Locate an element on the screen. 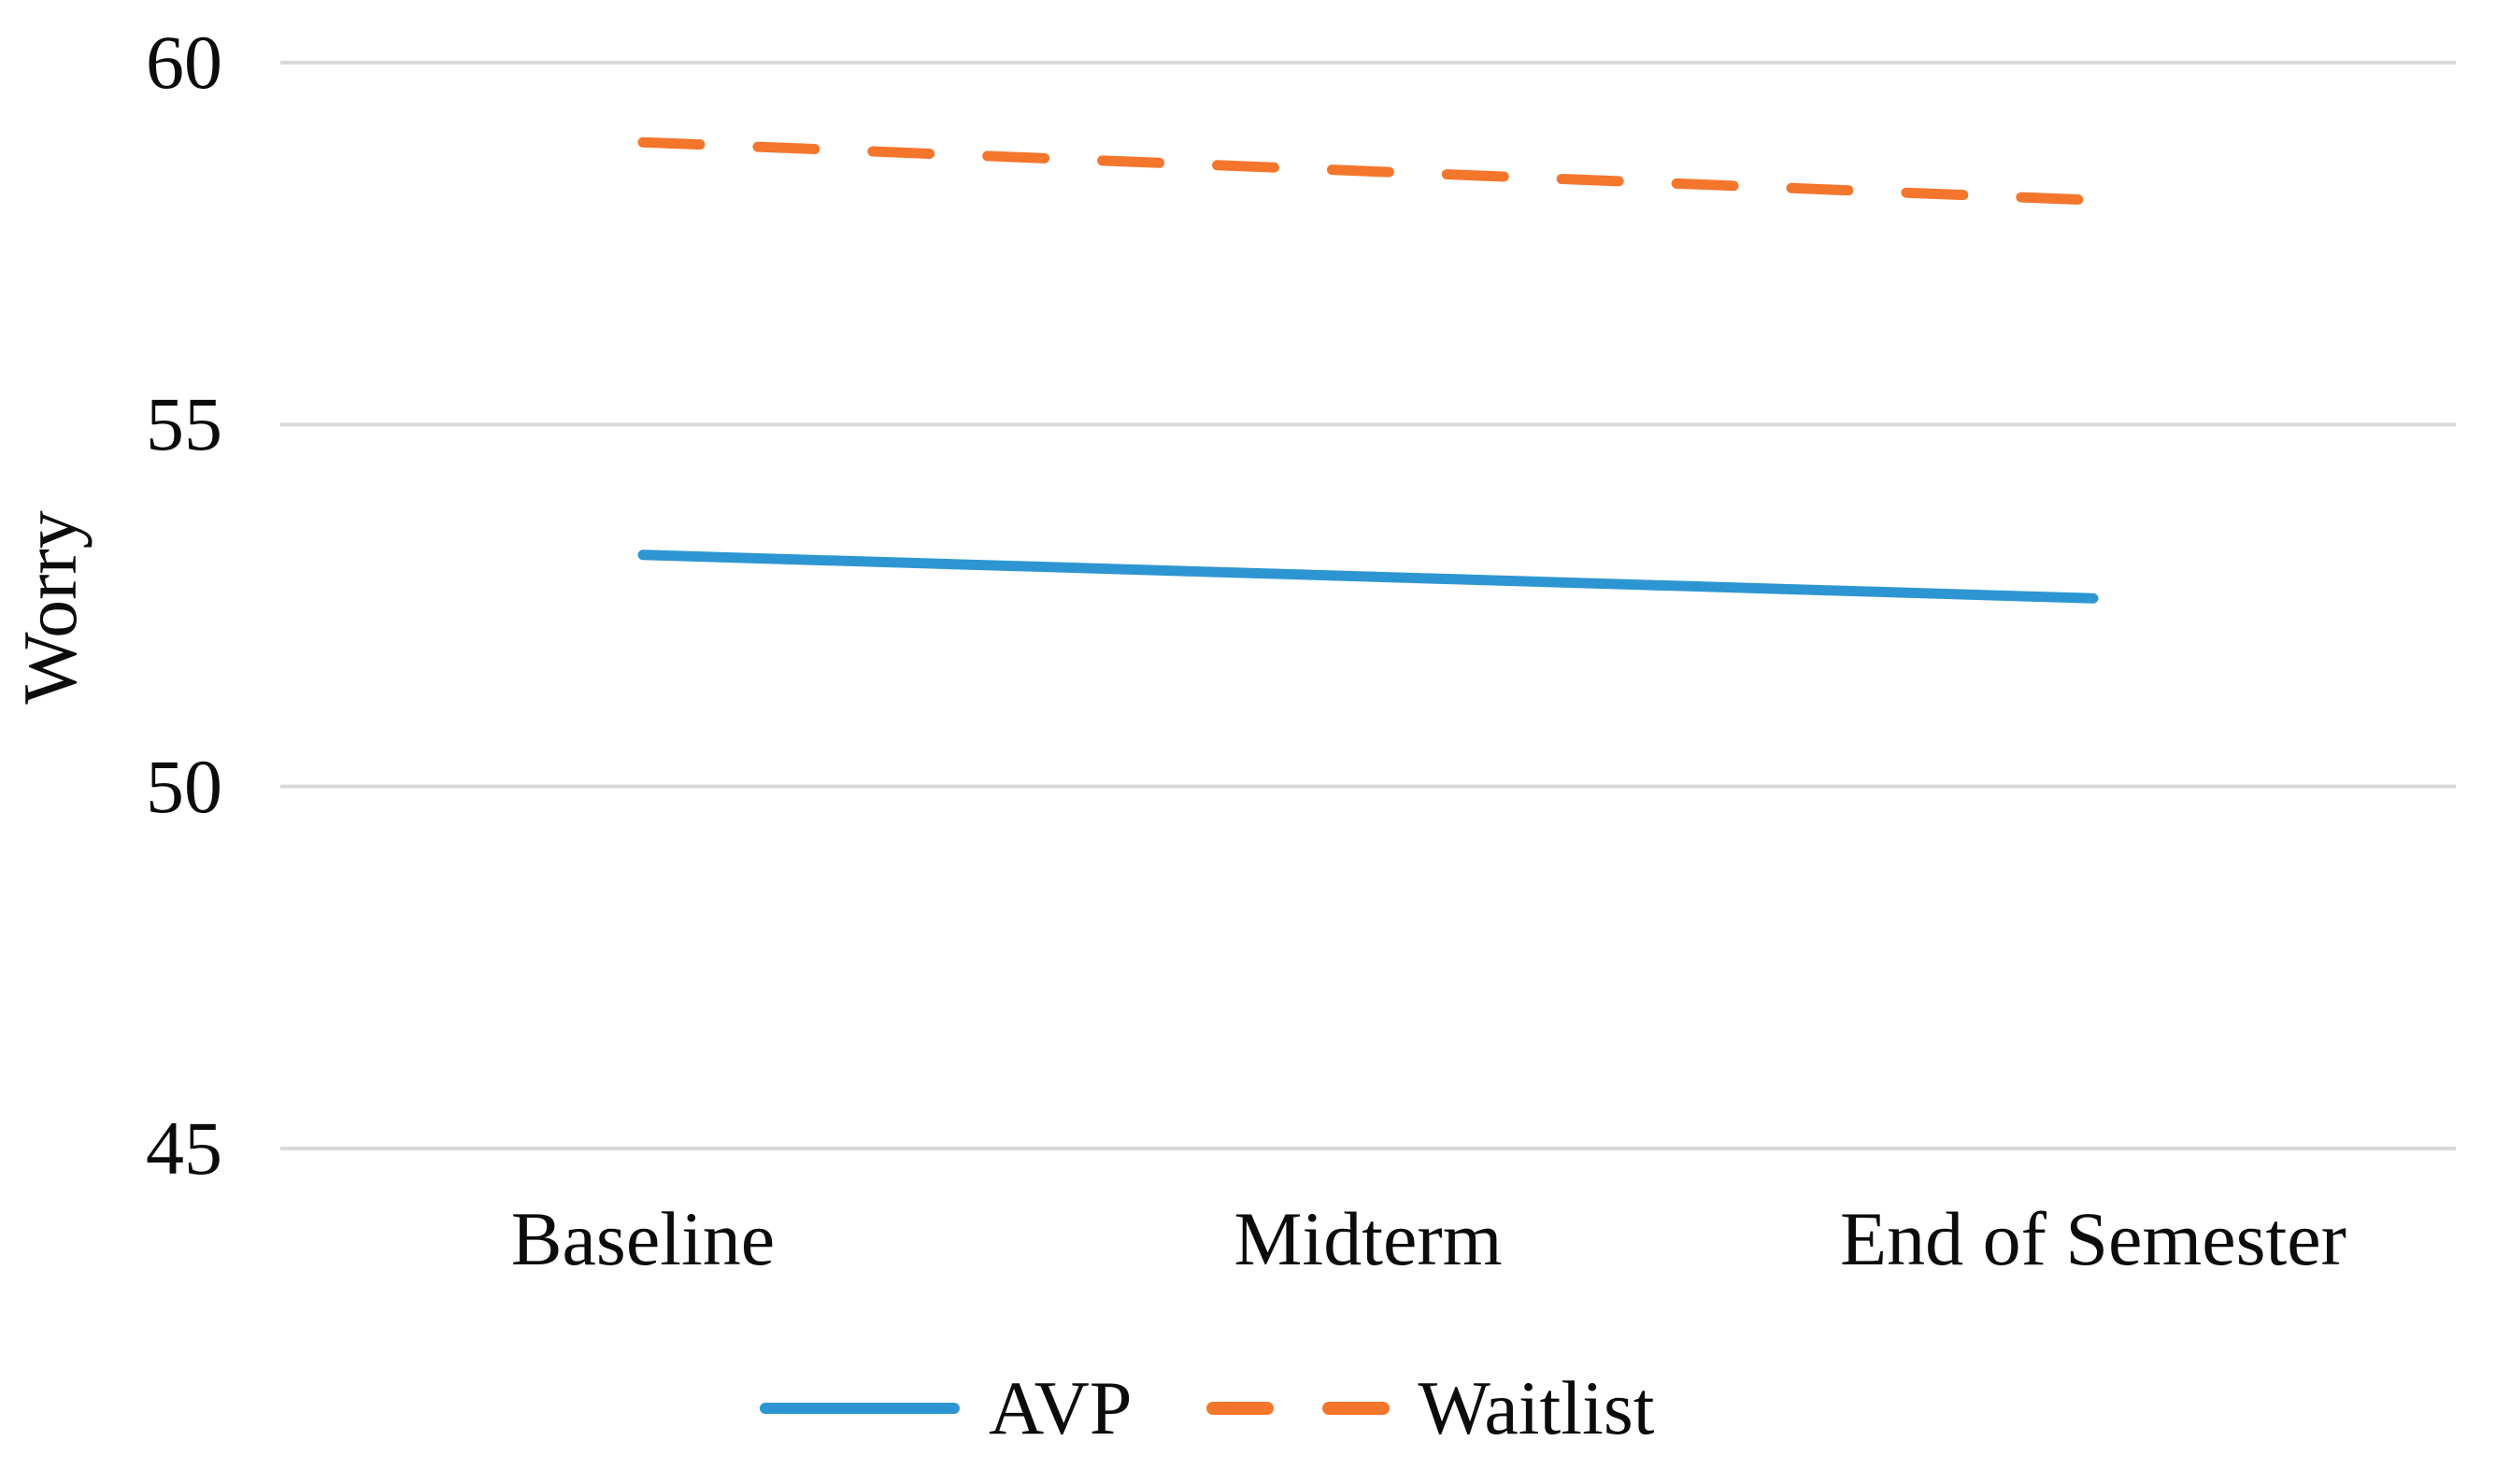 The height and width of the screenshot is (1484, 2510). series-line-waitlist is located at coordinates (1368, 171).